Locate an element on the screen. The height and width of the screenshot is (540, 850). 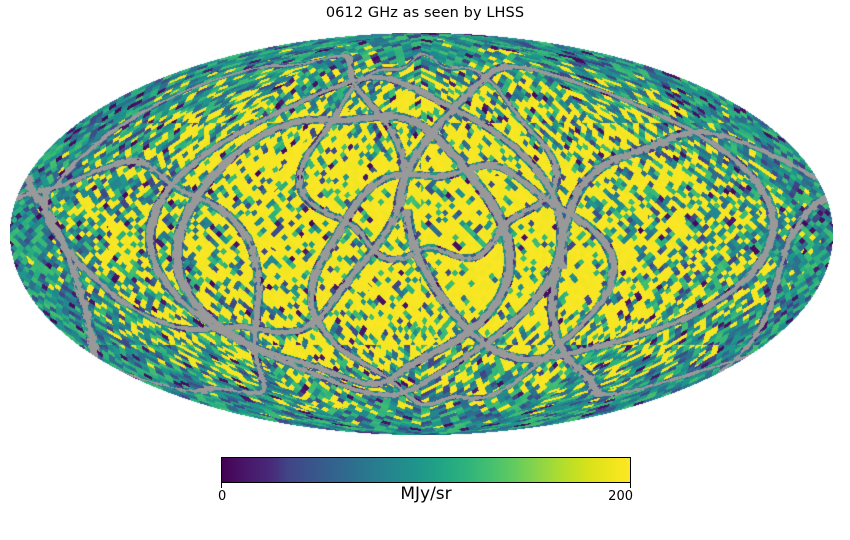
colorbar-min-label: 0 is located at coordinates (222, 496).